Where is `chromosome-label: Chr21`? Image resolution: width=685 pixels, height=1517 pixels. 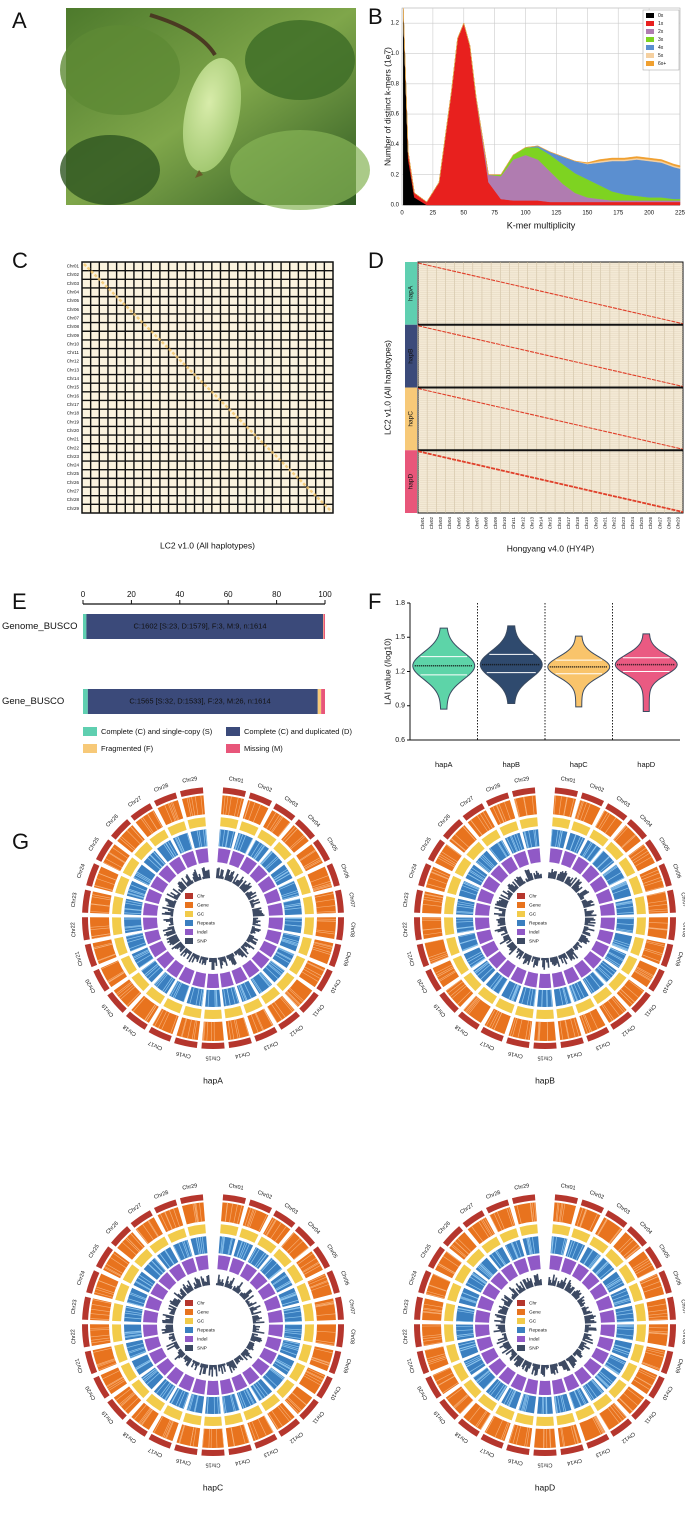
chromosome-label: Chr21 is located at coordinates (79, 959).